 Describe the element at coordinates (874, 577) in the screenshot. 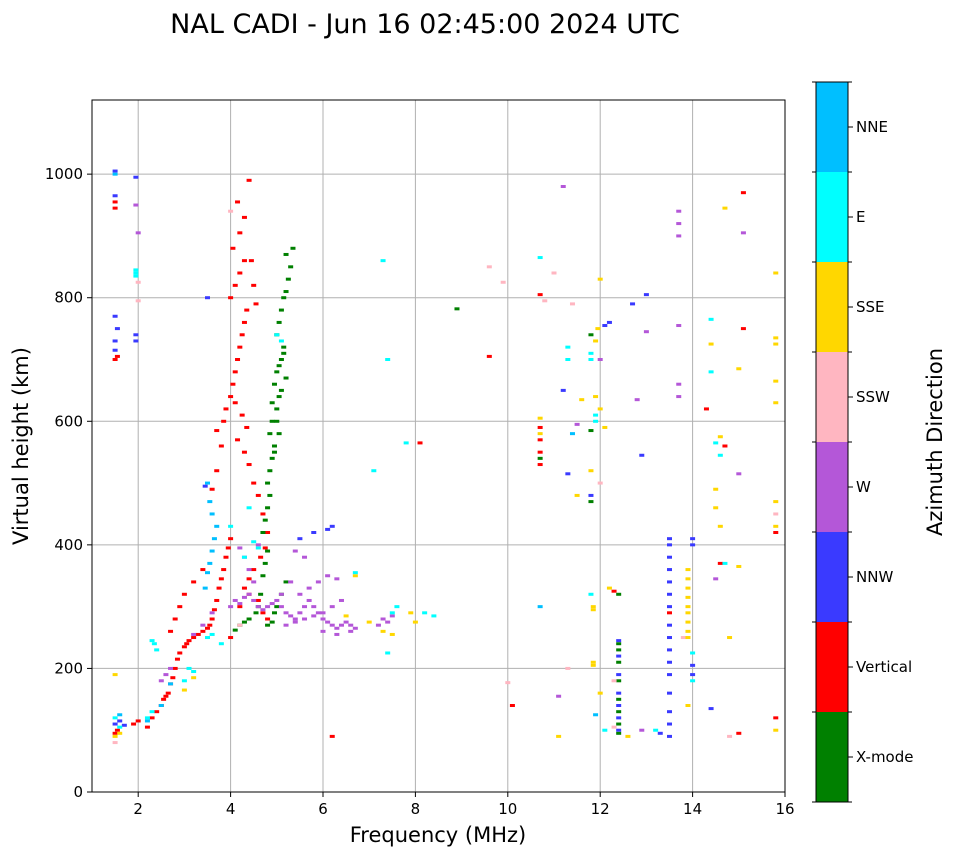

I see `colorbar-label-item: NNW` at that location.